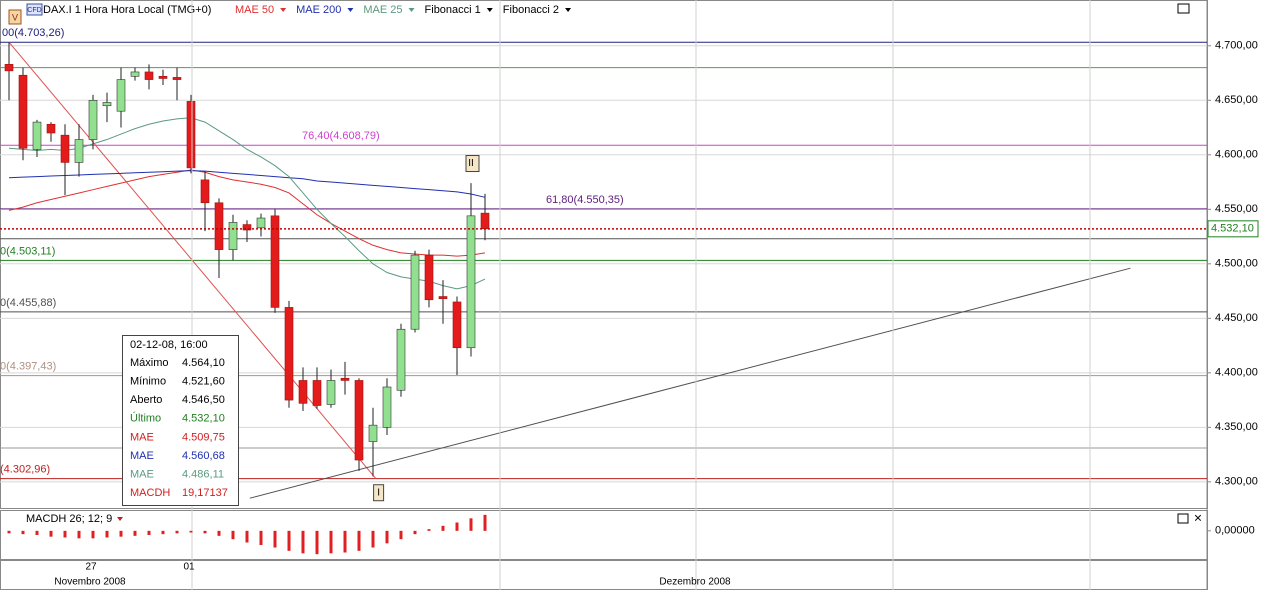 Image resolution: width=1271 pixels, height=590 pixels. Describe the element at coordinates (604, 575) in the screenshot. I see `time-axis` at that location.